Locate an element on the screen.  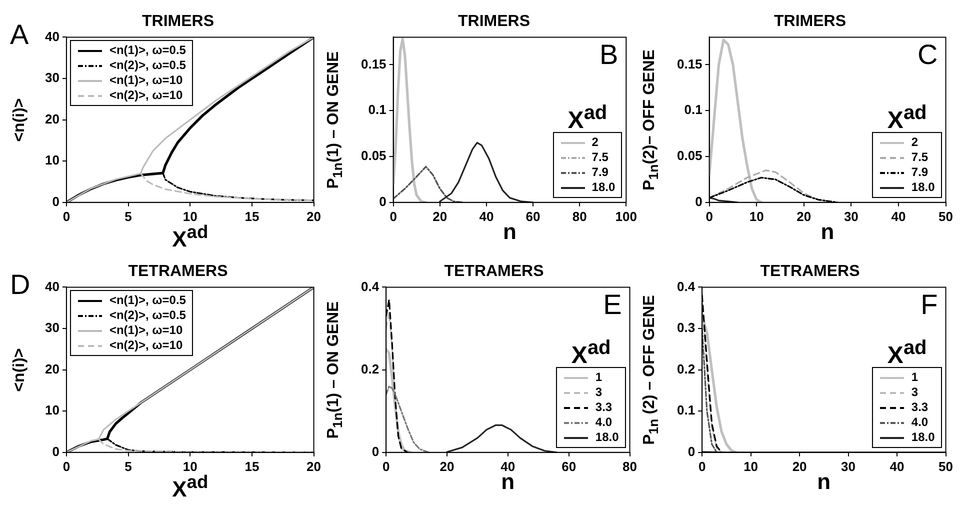
legend-label: 2 is located at coordinates (914, 142).